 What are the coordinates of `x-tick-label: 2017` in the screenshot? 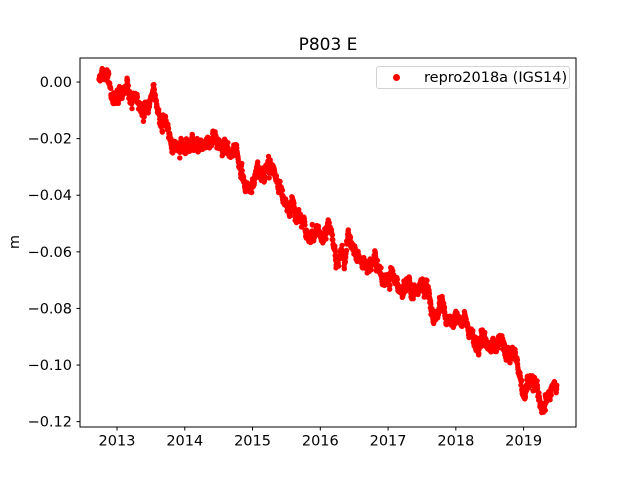 It's located at (388, 442).